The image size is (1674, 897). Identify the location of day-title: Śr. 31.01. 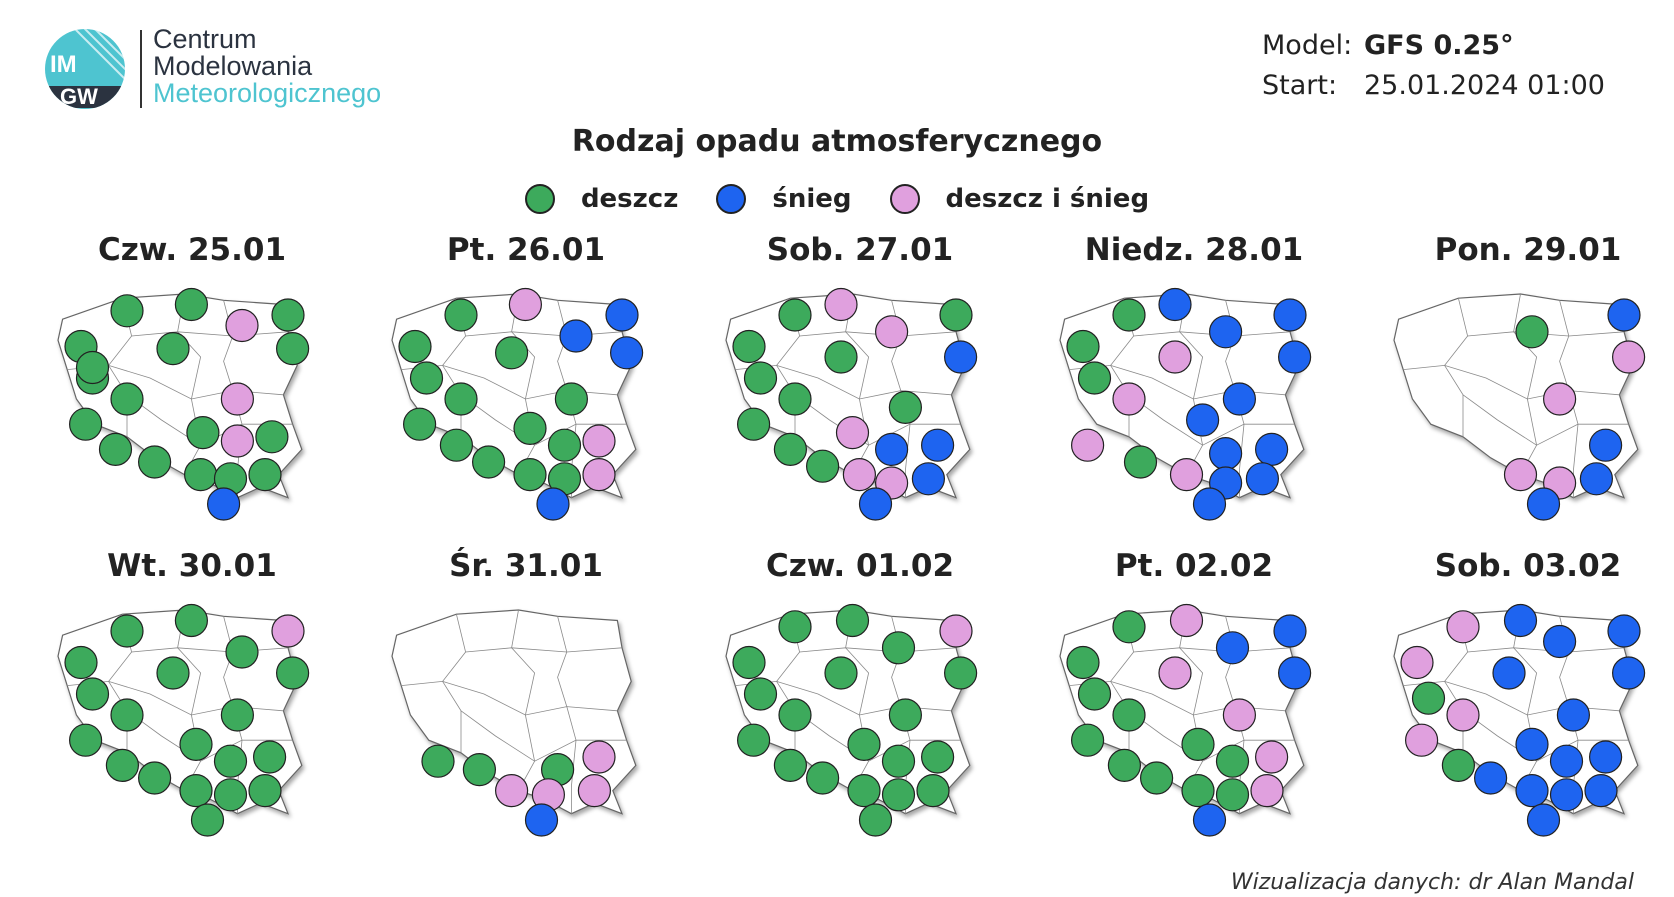
(526, 566).